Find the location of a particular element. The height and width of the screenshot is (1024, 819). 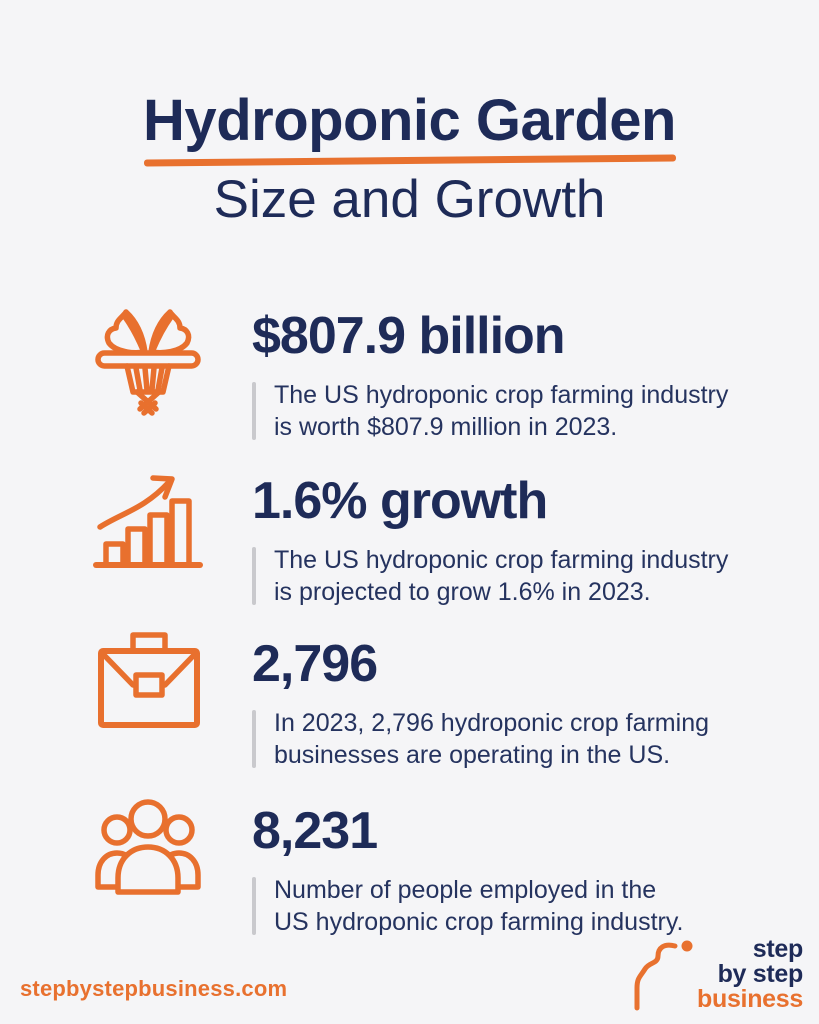

description-line: In 2023, 2,796 hydroponic crop farming is located at coordinates (491, 723).